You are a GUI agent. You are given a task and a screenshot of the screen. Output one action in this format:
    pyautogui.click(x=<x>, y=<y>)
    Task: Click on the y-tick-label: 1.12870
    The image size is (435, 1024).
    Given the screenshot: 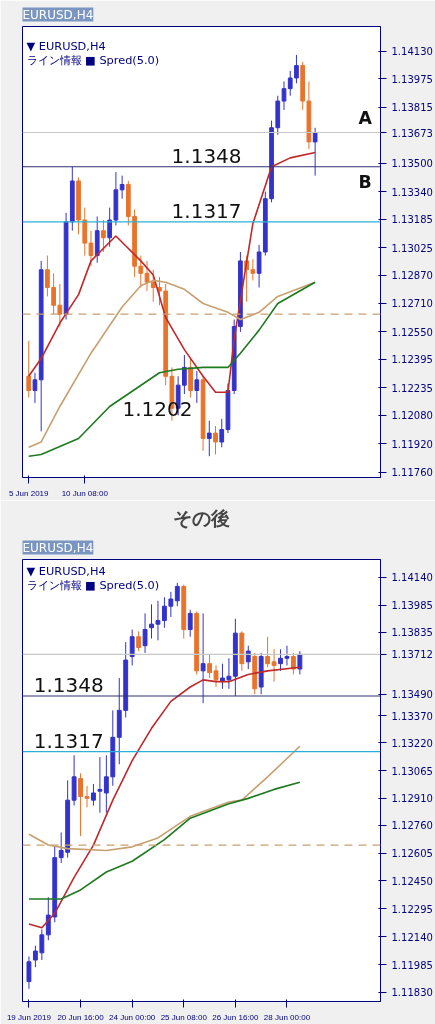 What is the action you would take?
    pyautogui.click(x=412, y=276)
    